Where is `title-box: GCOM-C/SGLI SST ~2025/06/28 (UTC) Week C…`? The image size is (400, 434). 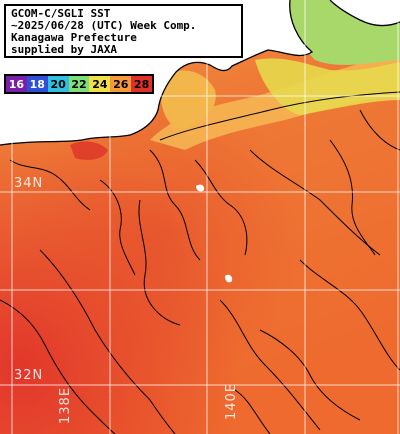
title-box: GCOM-C/SGLI SST ~2025/06/28 (UTC) Week C… is located at coordinates (123, 31).